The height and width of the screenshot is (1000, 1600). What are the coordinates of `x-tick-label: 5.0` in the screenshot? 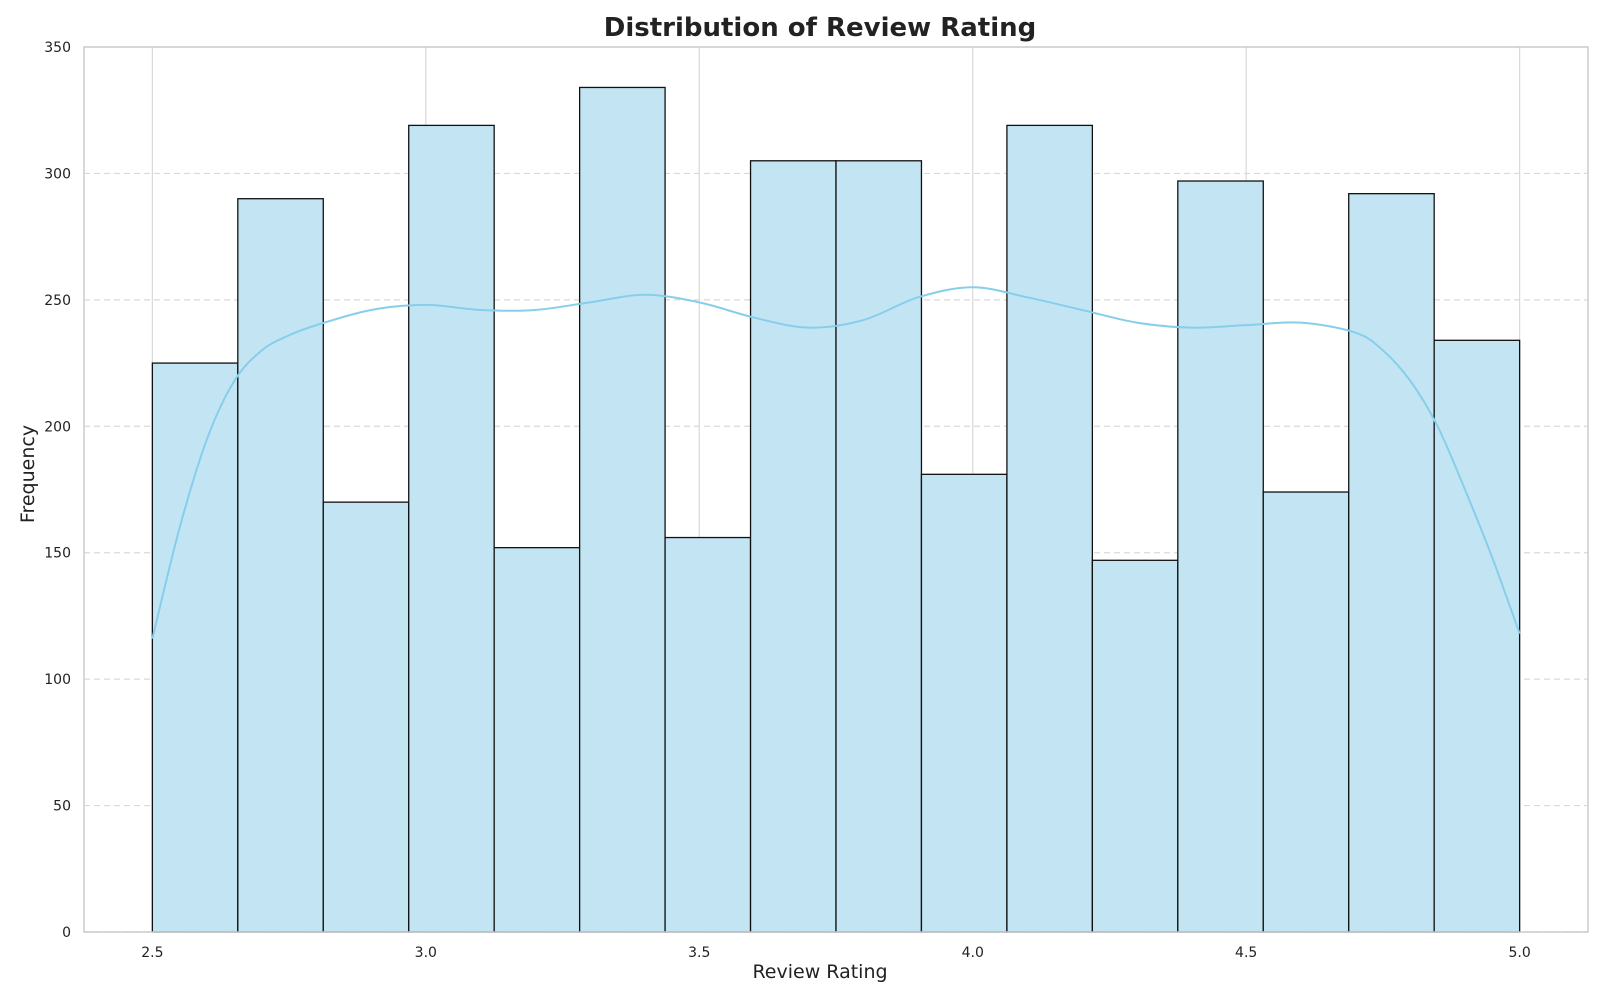 It's located at (1520, 953).